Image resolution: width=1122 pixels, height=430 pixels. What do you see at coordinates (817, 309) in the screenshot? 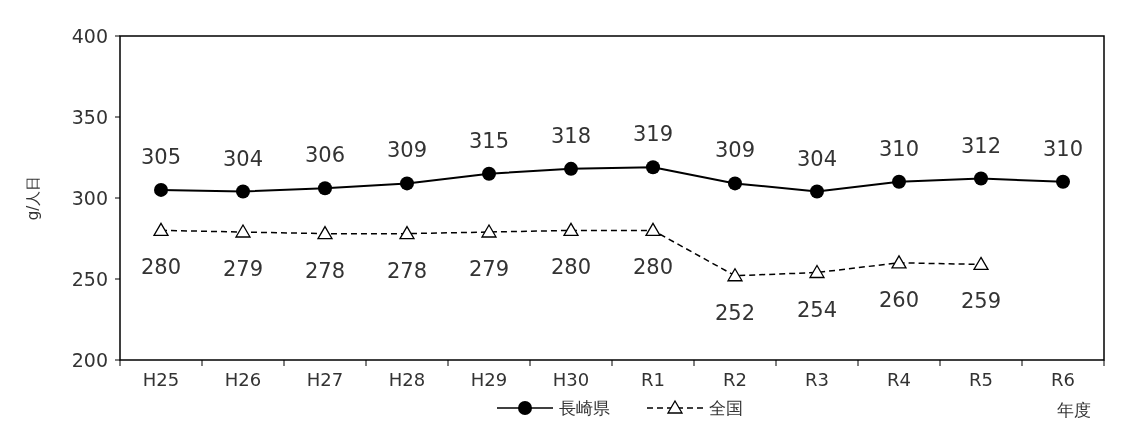
I see `data-label: 254` at bounding box center [817, 309].